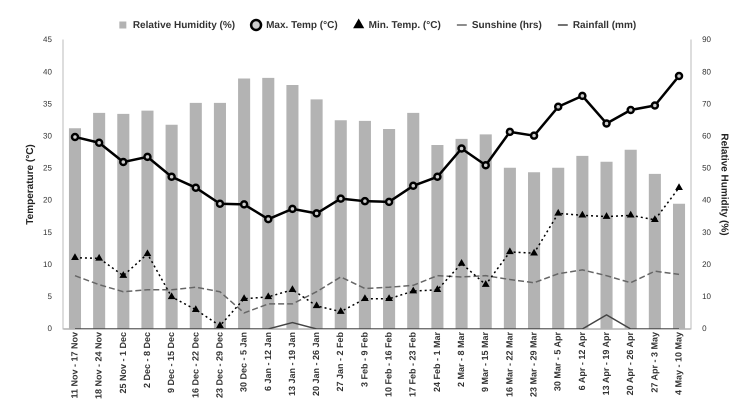  What do you see at coordinates (724, 184) in the screenshot?
I see `y2-axis-title: Relative Humidity (%)` at bounding box center [724, 184].